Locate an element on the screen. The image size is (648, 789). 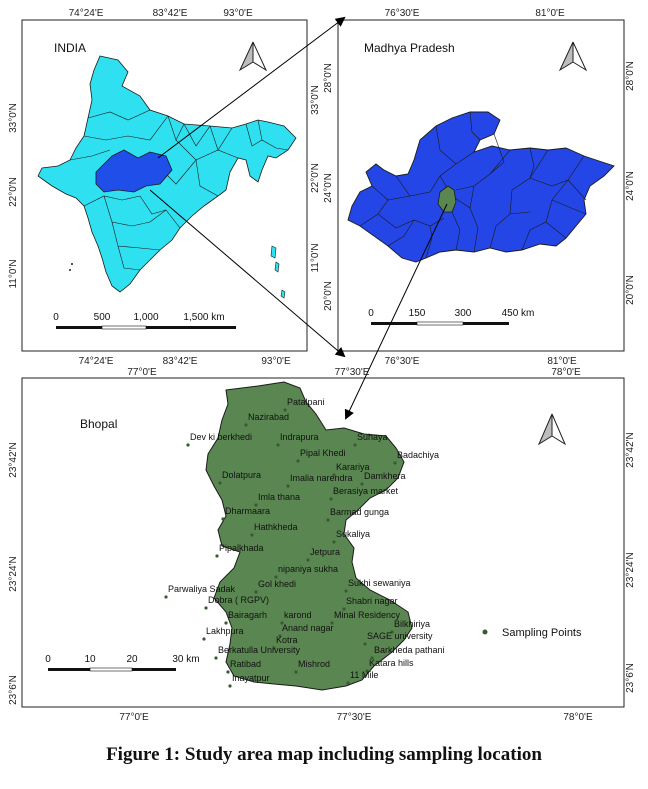
sampling-point-label: nipaniya sukha is located at coordinates (308, 569).